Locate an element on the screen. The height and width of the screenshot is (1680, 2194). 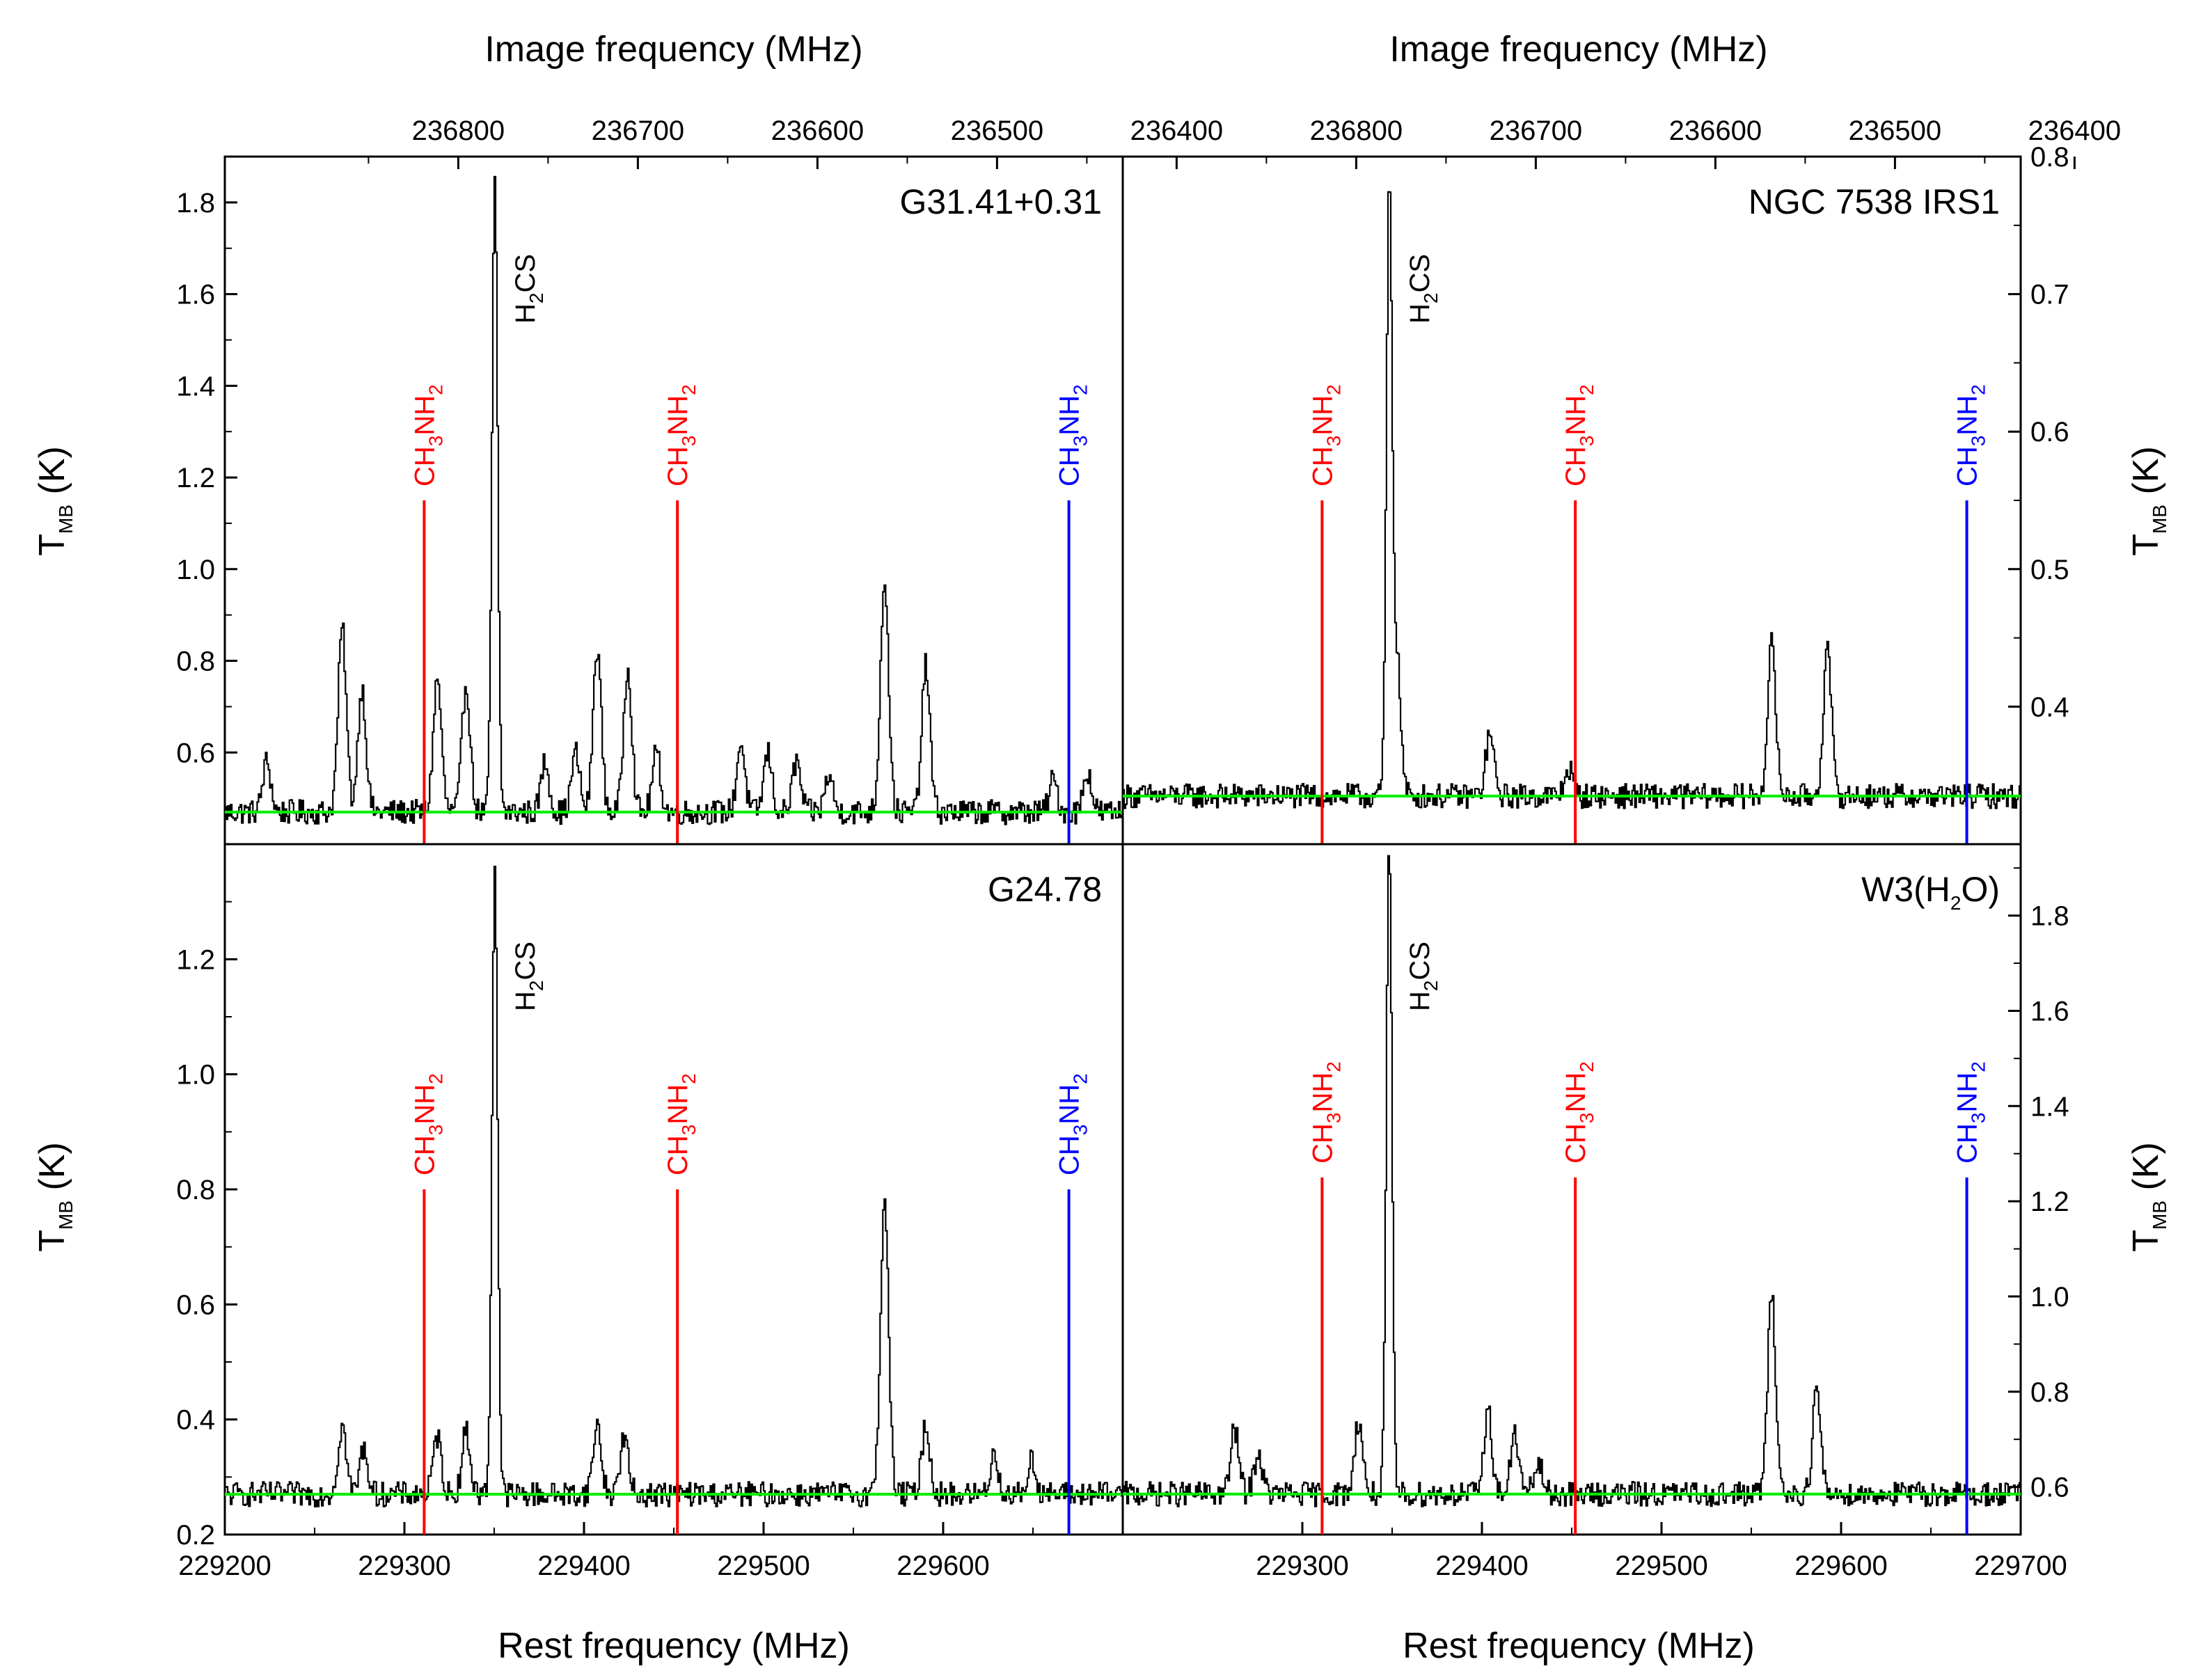
x-tick-label: 229200 is located at coordinates (224, 1566).